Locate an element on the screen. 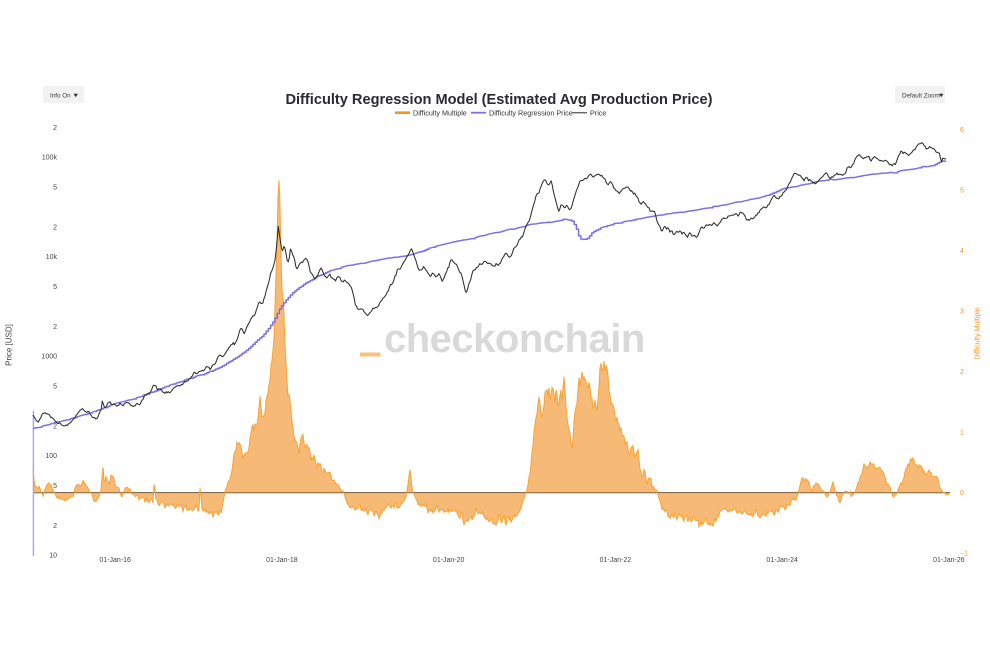  svg-text: Price is located at coordinates (598, 112).